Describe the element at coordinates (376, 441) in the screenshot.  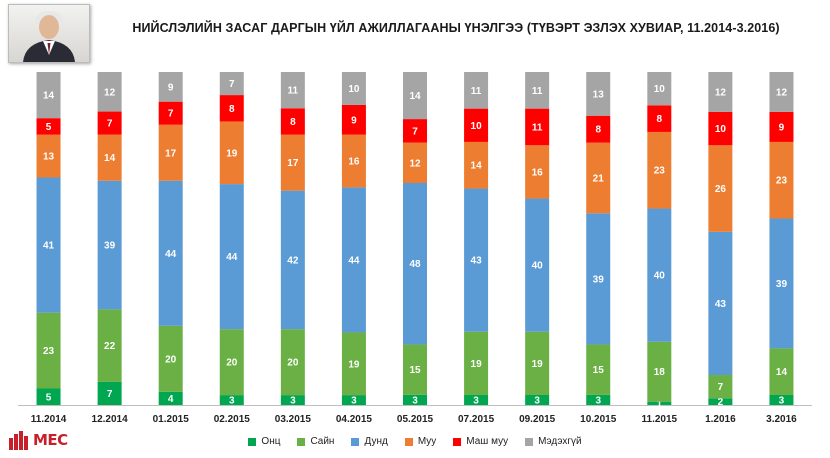
I see `legend-label: Дунд` at that location.